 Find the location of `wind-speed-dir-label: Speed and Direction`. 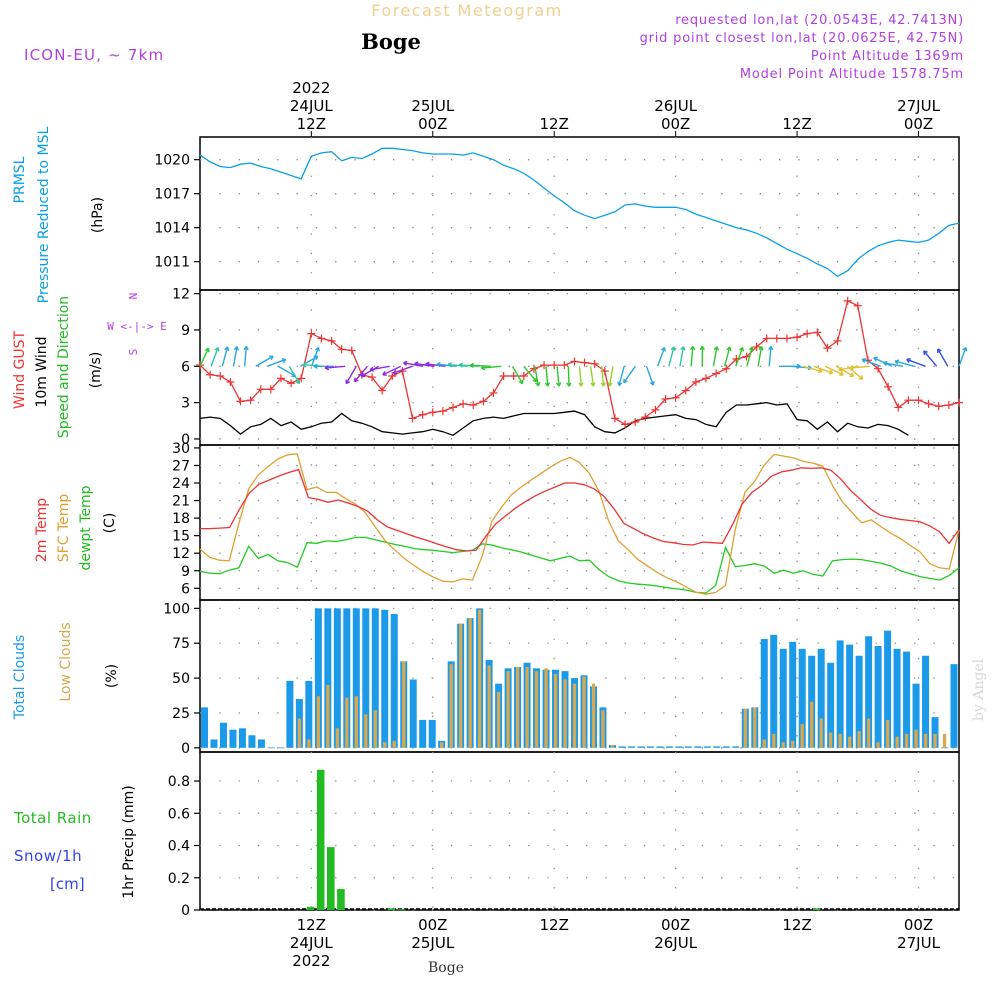

wind-speed-dir-label: Speed and Direction is located at coordinates (64, 367).